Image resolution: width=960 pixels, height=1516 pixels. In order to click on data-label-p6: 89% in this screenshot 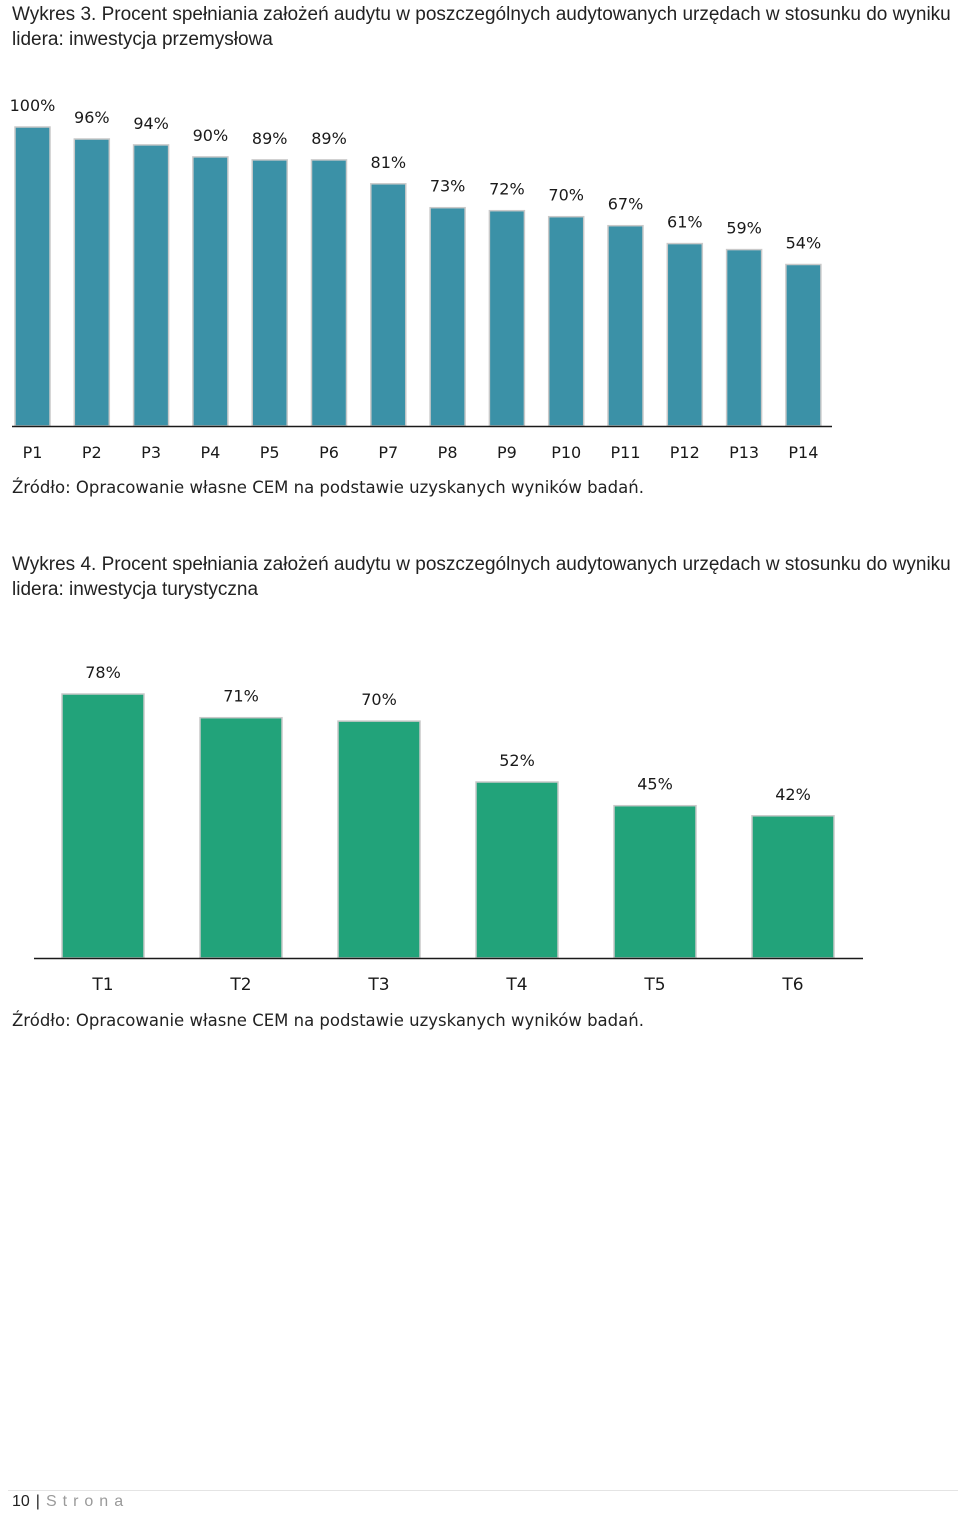, I will do `click(329, 138)`.